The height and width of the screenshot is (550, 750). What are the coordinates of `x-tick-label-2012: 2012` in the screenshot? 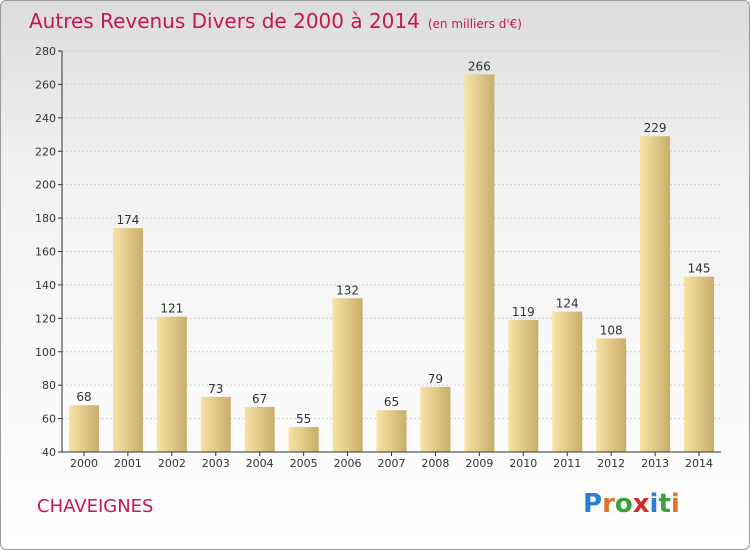 It's located at (611, 463).